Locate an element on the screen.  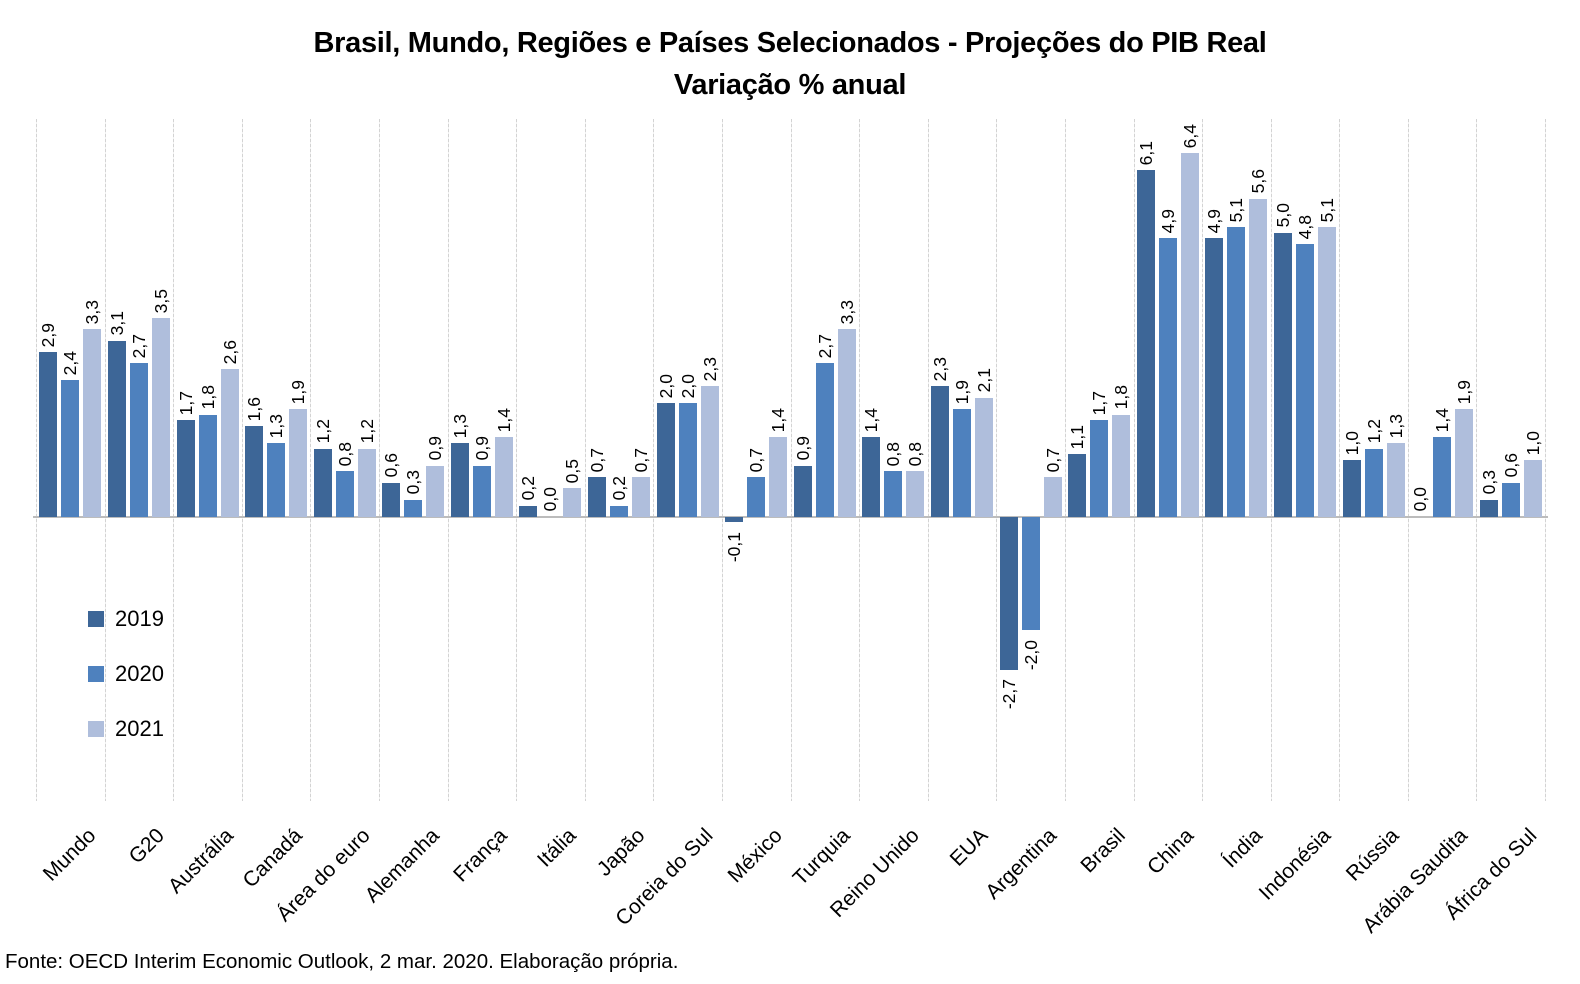
chart-title-line2: Variação % anual is located at coordinates (790, 85).